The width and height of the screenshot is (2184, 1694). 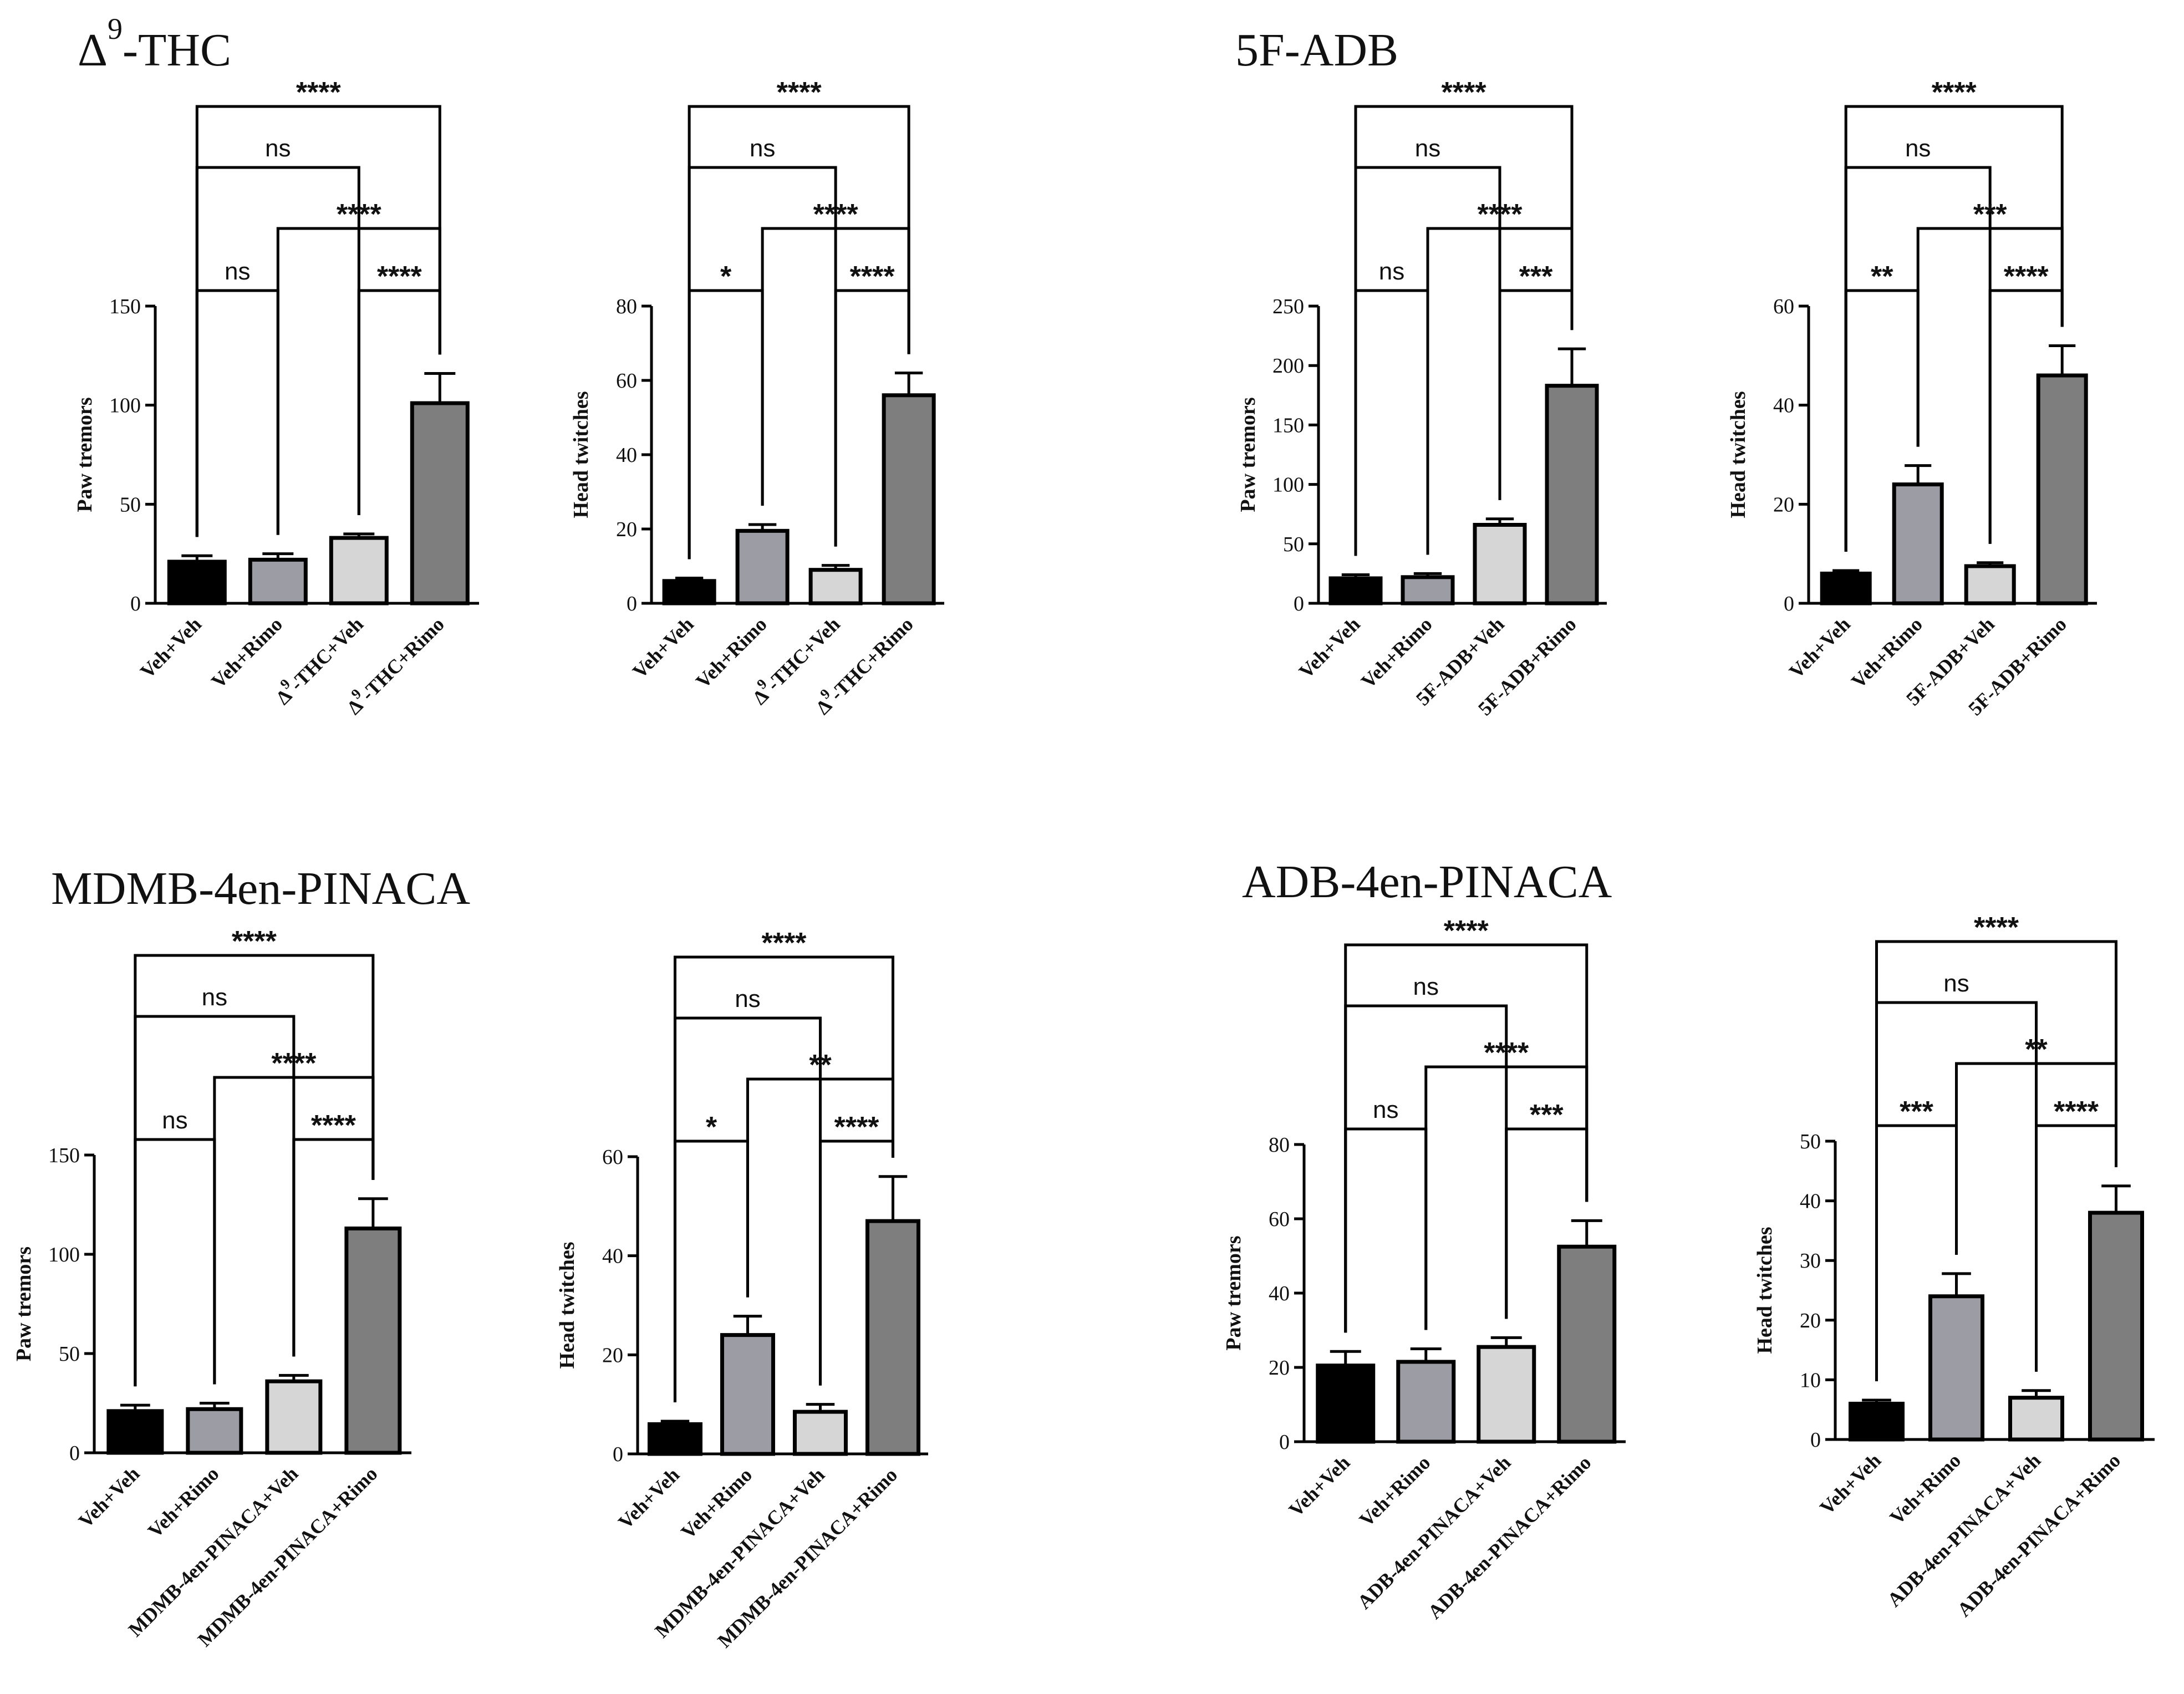 I want to click on y-tick-label: 80, so click(x=1280, y=1145).